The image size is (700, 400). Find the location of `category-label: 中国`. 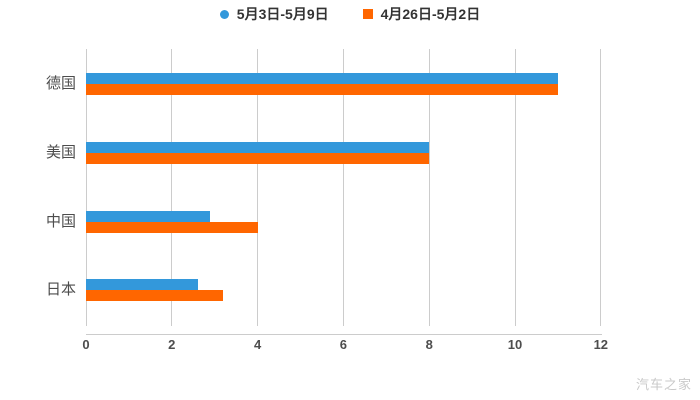

category-label: 中国 is located at coordinates (60, 221).